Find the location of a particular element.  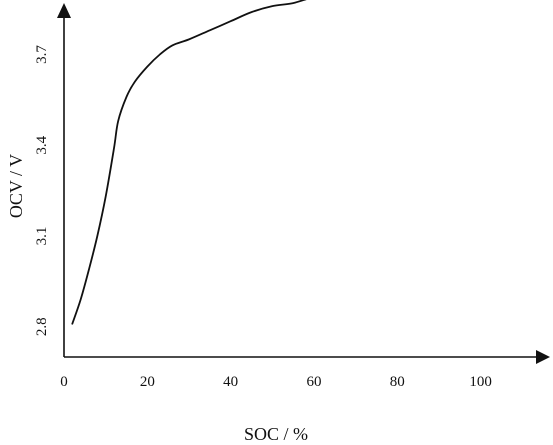

x-tick-label: 40 is located at coordinates (230, 382).